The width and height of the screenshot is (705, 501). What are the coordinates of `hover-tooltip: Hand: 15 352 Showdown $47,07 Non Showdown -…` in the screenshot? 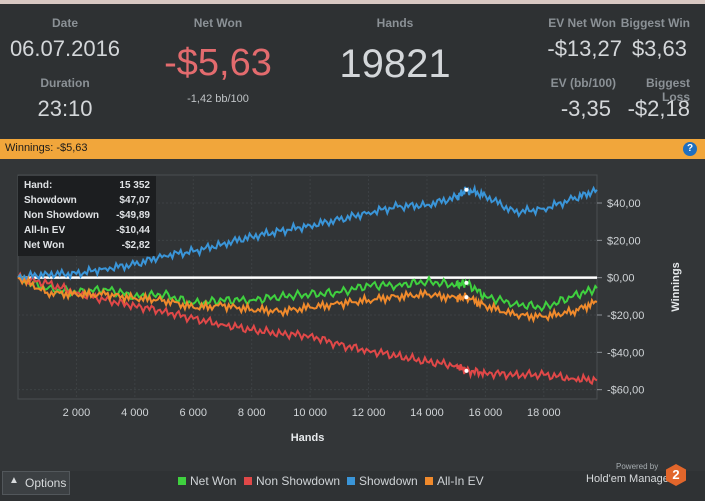 It's located at (87, 216).